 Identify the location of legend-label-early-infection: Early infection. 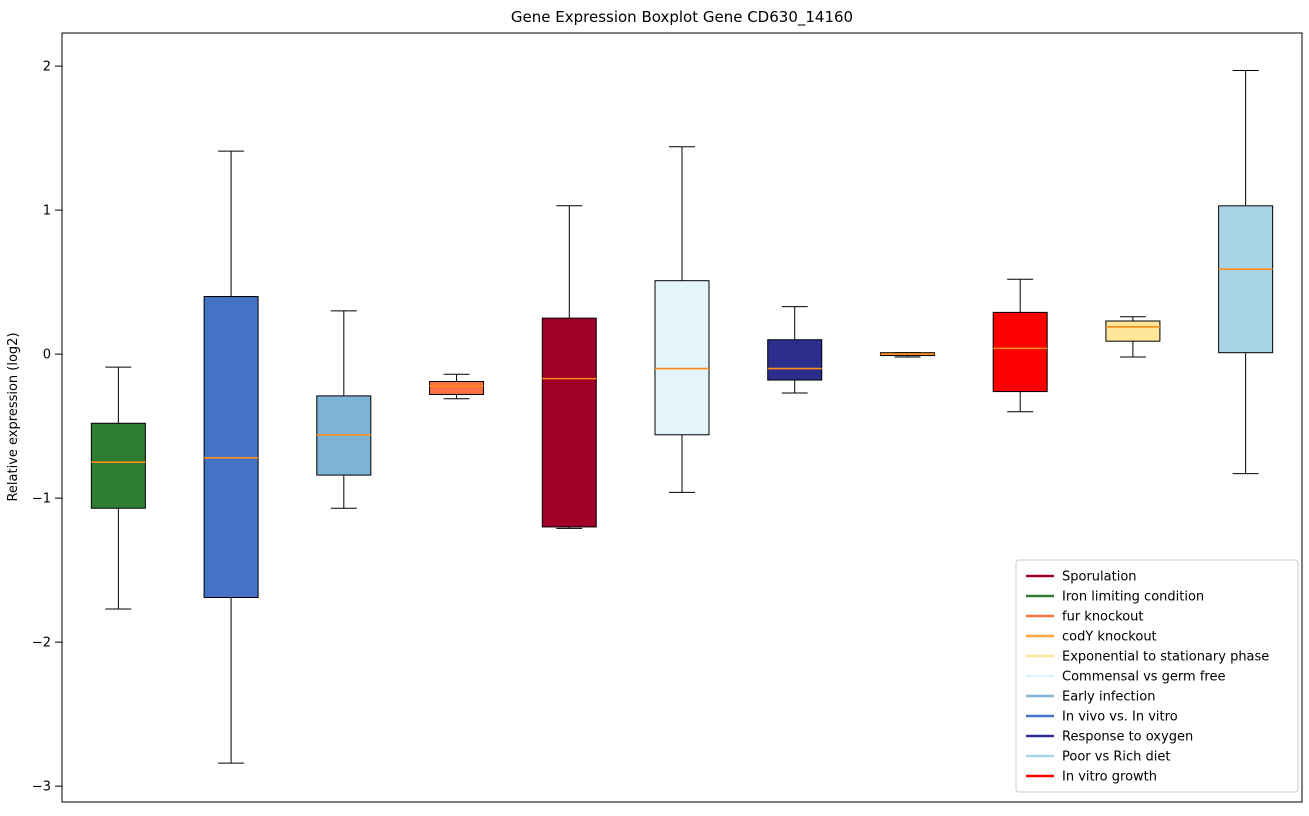
(1108, 697).